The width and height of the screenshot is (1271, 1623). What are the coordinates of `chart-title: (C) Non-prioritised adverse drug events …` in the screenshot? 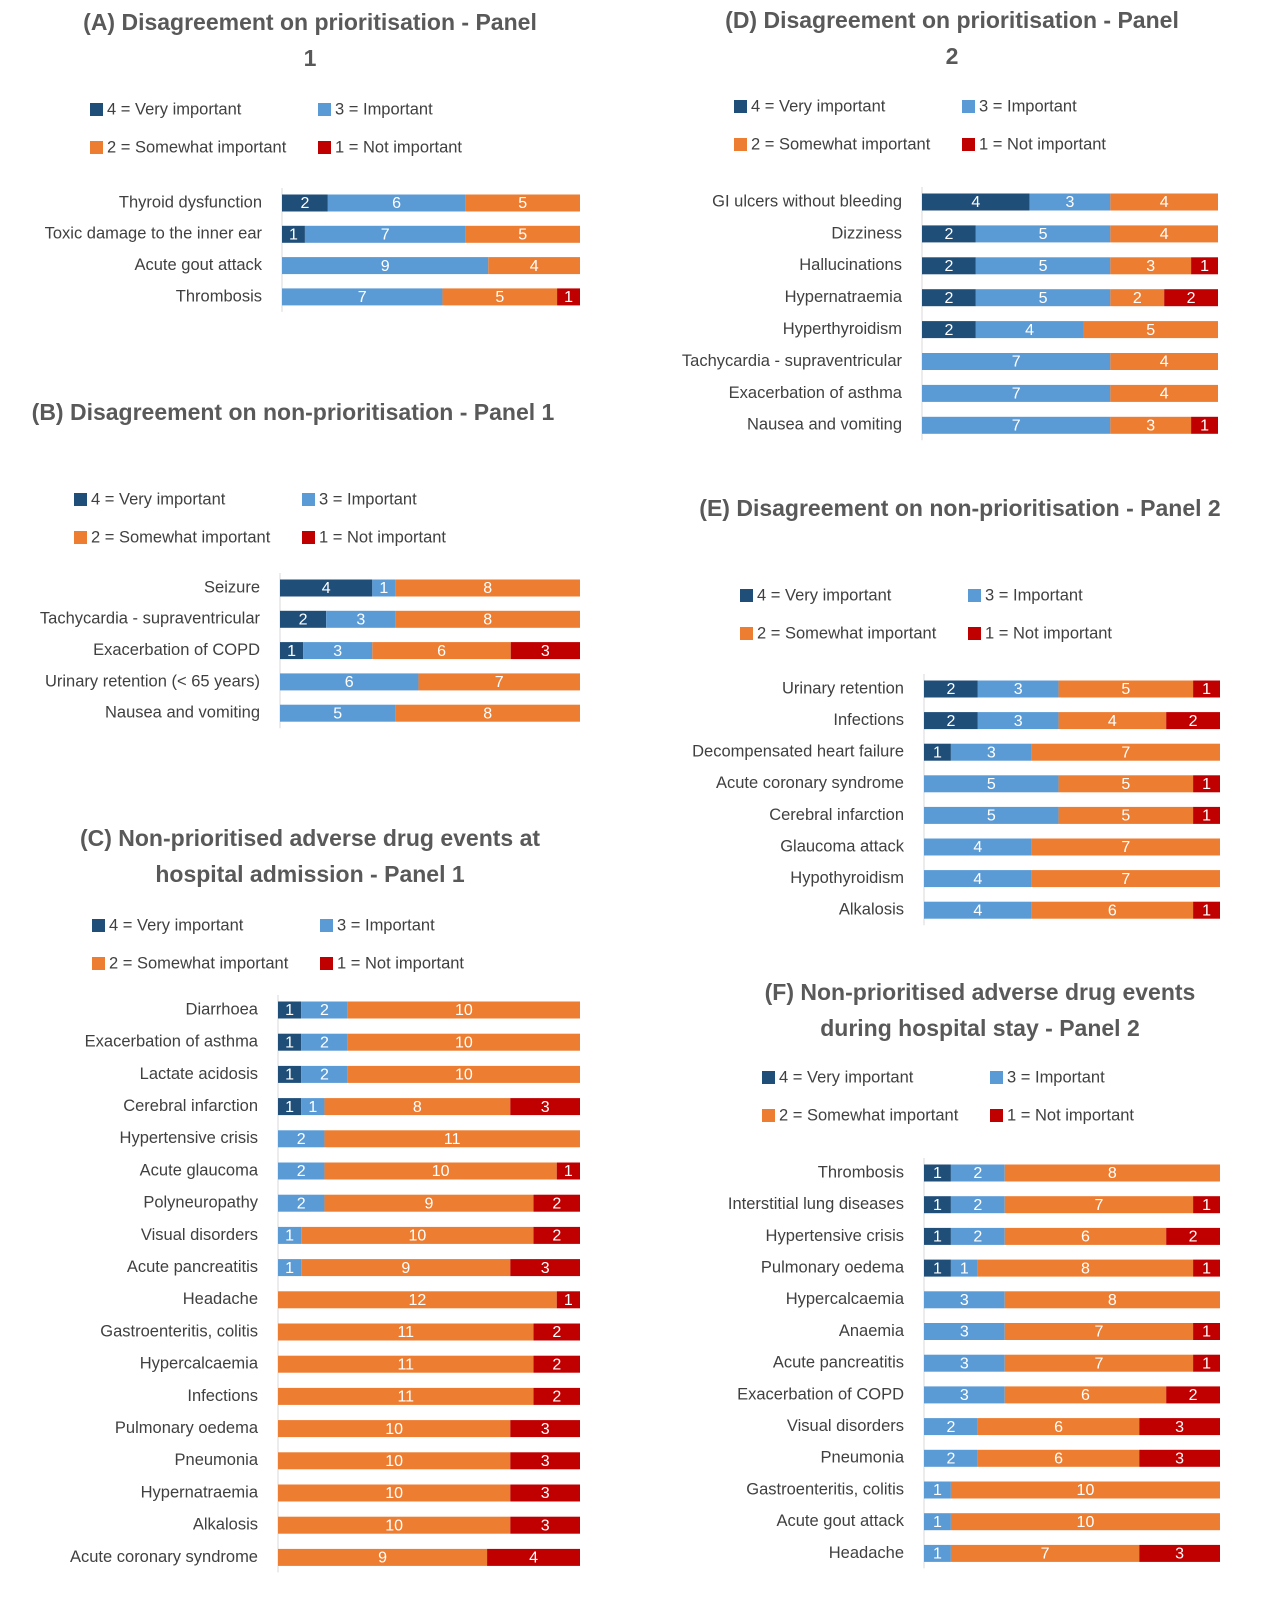 It's located at (310, 856).